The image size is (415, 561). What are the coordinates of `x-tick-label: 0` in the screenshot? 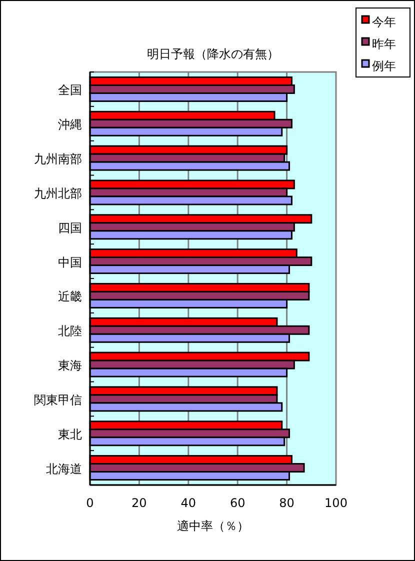 It's located at (90, 503).